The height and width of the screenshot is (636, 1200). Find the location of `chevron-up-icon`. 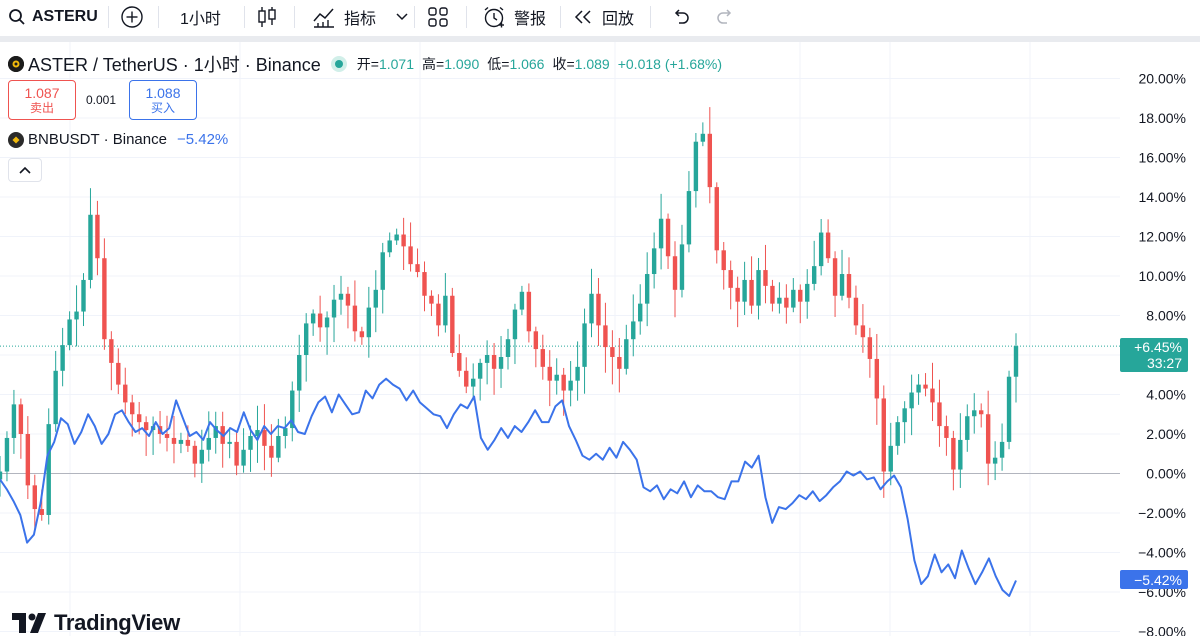

chevron-up-icon is located at coordinates (25, 170).